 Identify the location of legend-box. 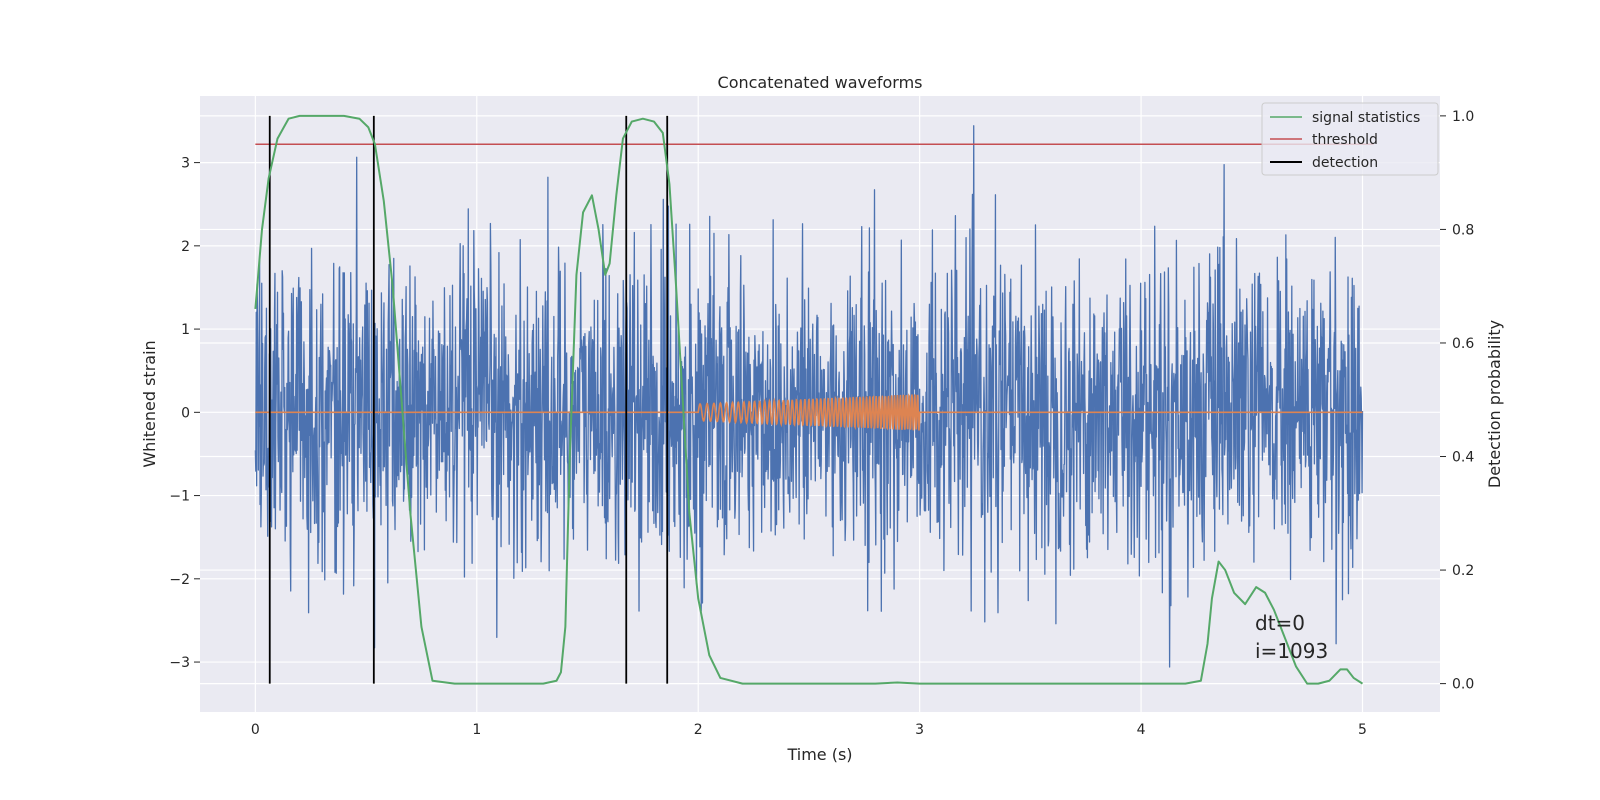
(1350, 139).